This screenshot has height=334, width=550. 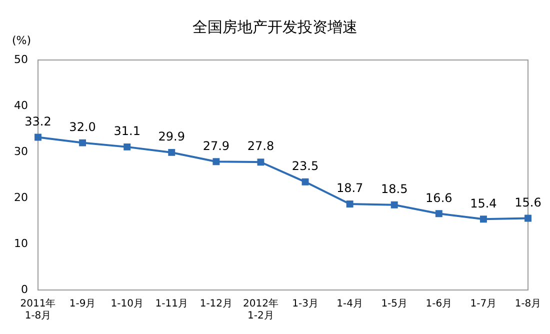 What do you see at coordinates (21, 105) in the screenshot?
I see `y-tick-label: 40` at bounding box center [21, 105].